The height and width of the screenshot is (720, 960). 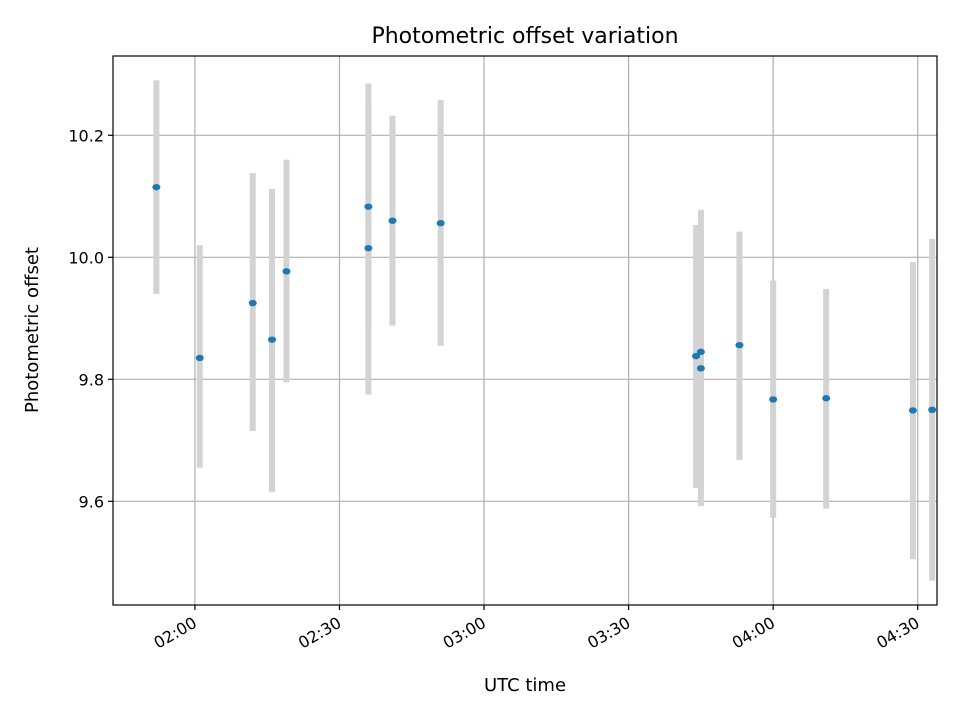 I want to click on x-axis-label: UTC time, so click(x=525, y=685).